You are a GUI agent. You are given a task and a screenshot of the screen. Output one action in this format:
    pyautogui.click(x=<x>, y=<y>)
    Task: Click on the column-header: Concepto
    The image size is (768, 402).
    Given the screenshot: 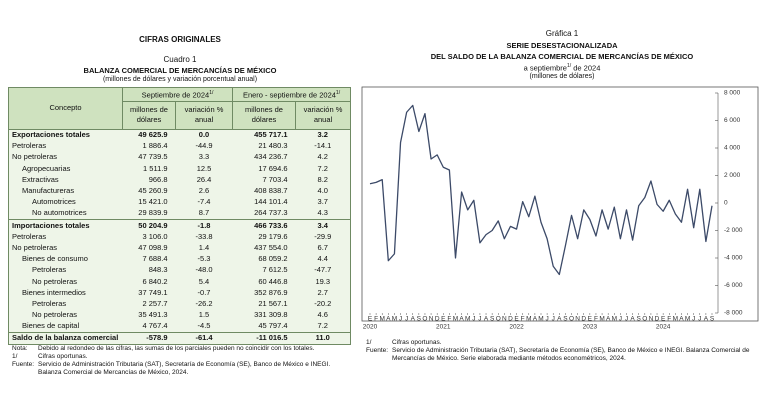 What is the action you would take?
    pyautogui.click(x=65, y=108)
    